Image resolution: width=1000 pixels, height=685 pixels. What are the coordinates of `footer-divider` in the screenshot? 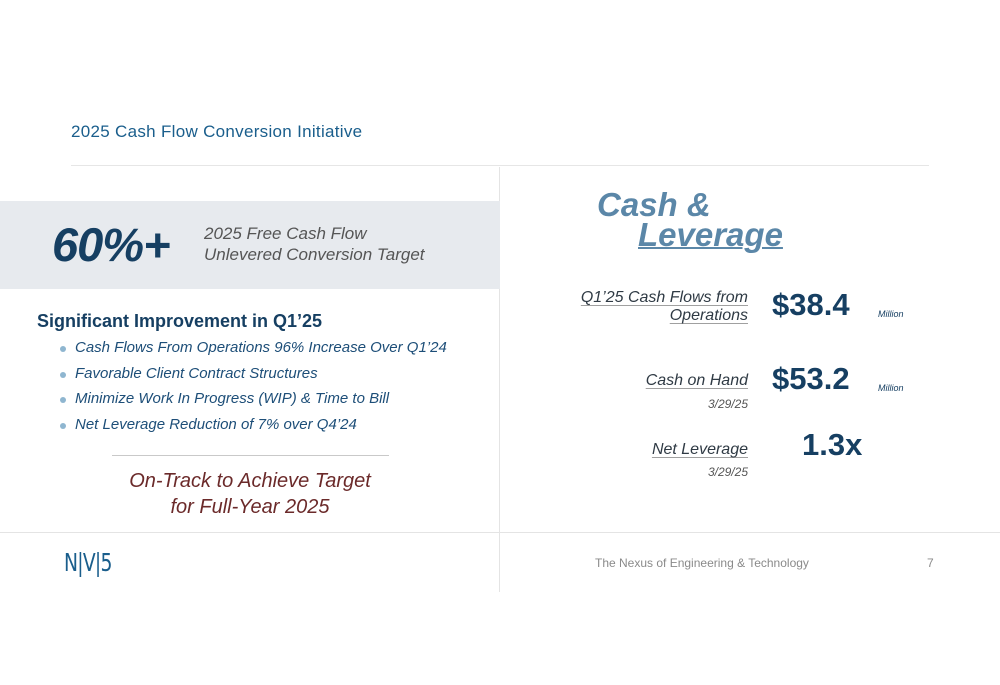 It's located at (500, 532).